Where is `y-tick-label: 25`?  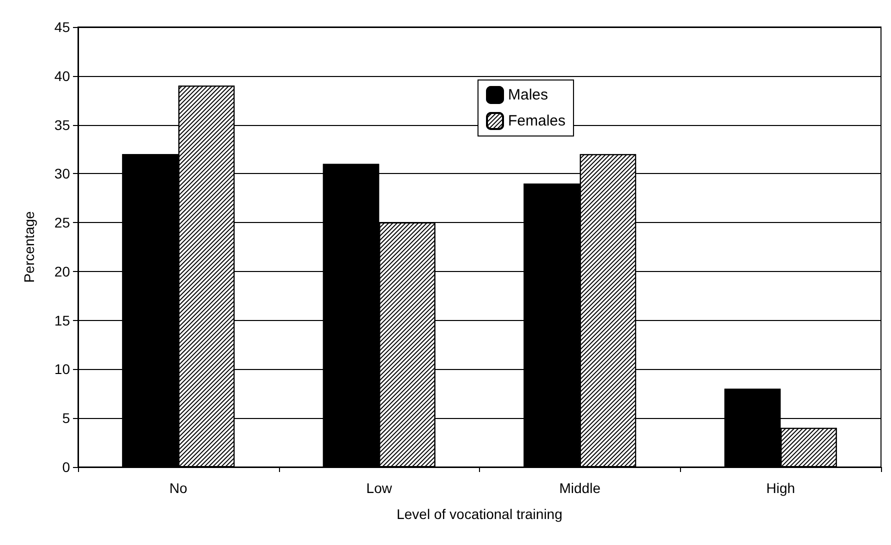
y-tick-label: 25 is located at coordinates (62, 222).